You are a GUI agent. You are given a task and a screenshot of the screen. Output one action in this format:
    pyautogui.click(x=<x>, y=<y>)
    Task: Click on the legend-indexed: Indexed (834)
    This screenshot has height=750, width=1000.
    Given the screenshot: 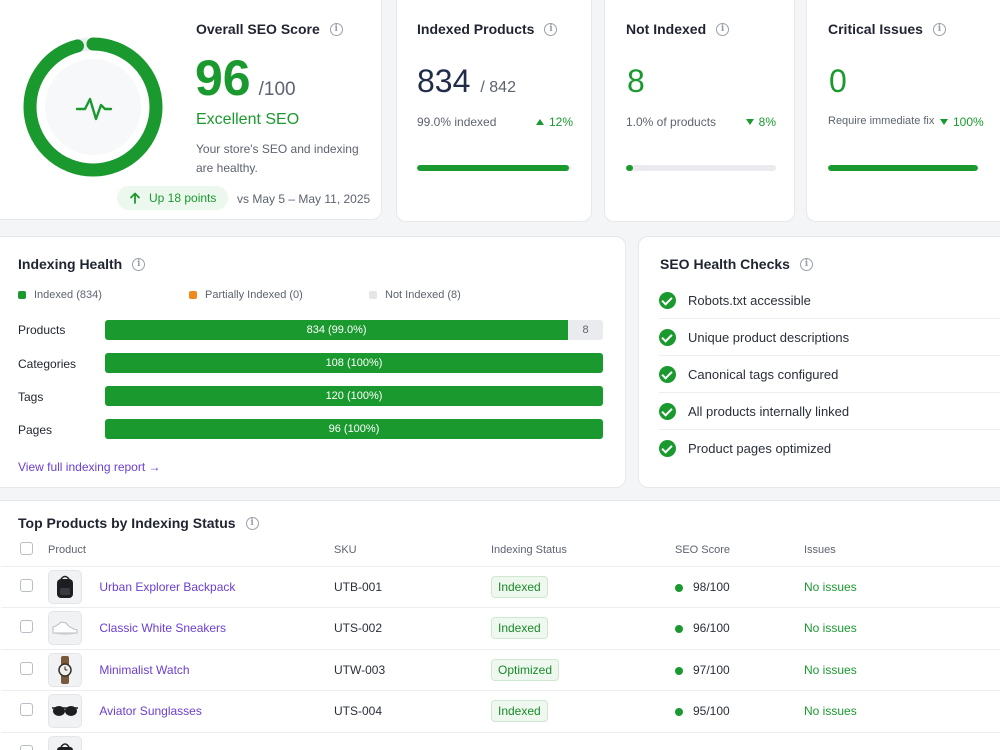 What is the action you would take?
    pyautogui.click(x=60, y=295)
    